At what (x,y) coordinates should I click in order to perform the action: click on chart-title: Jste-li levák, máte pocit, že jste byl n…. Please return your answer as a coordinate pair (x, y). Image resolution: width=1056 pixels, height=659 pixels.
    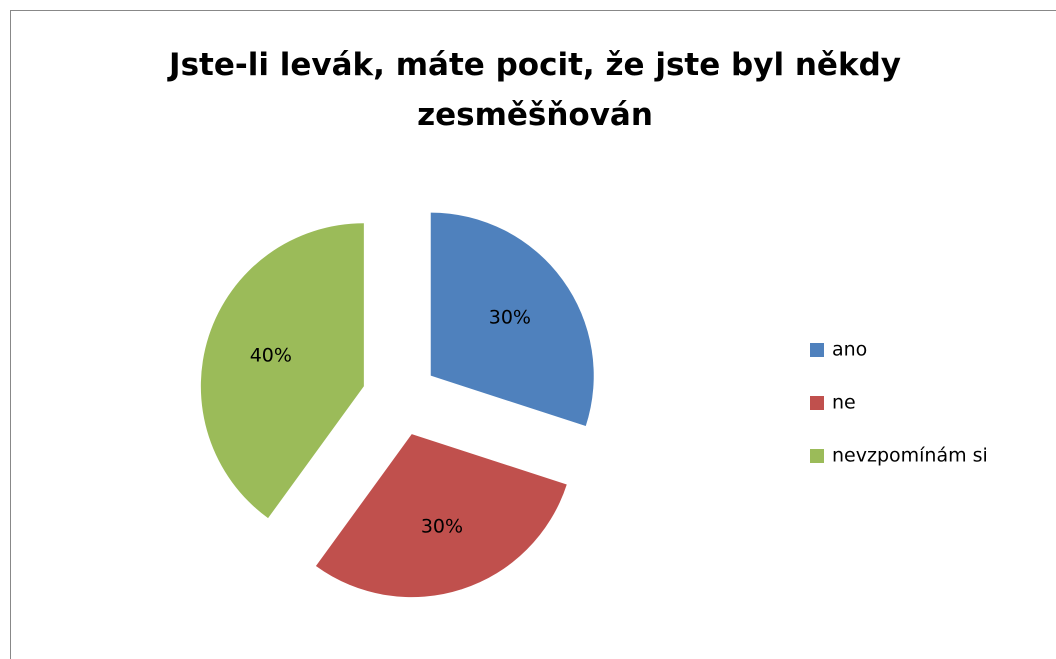
    Looking at the image, I should click on (535, 90).